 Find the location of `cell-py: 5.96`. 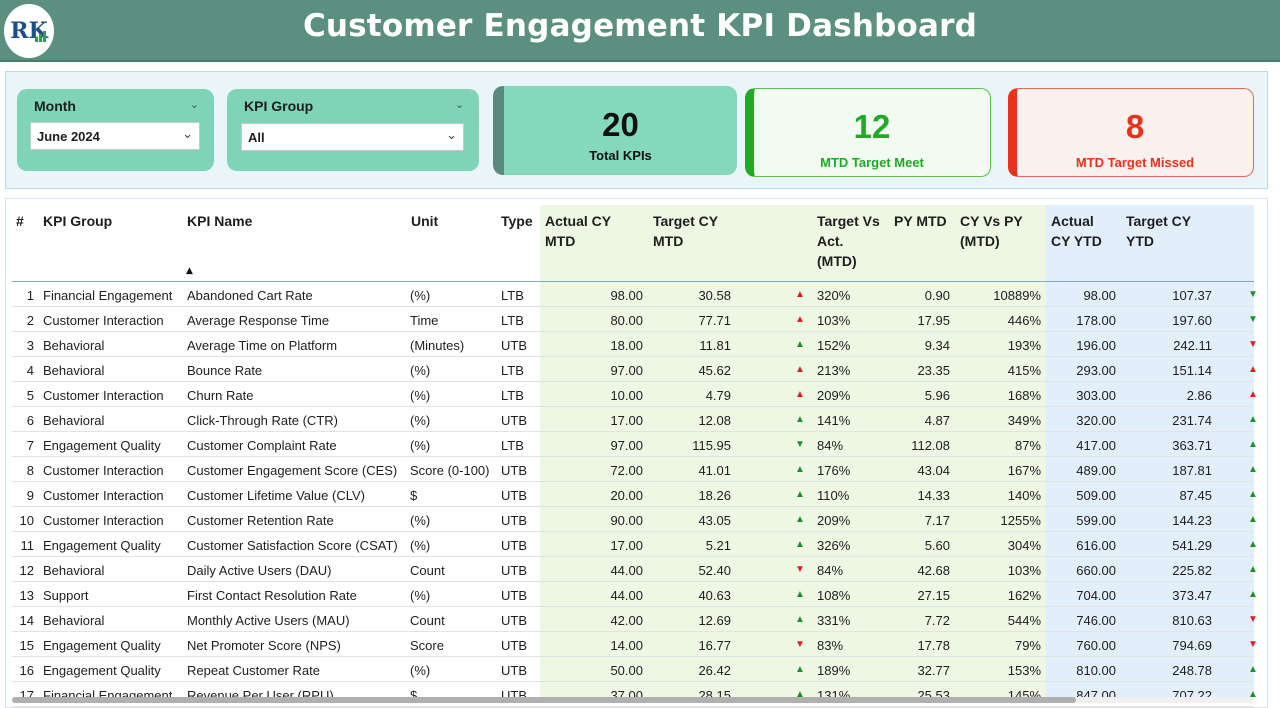

cell-py: 5.96 is located at coordinates (937, 395).